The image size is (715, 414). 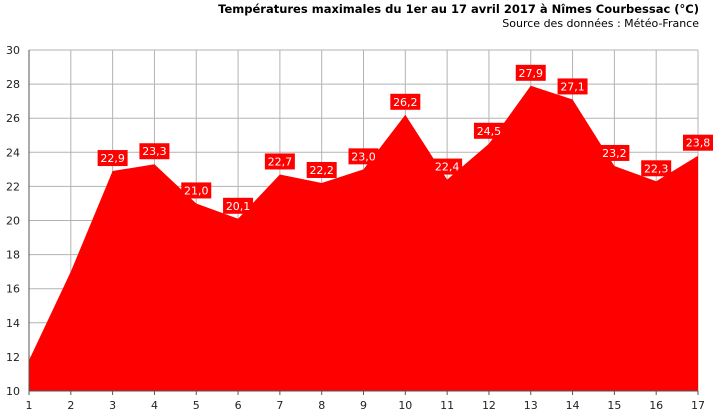 What do you see at coordinates (154, 405) in the screenshot?
I see `x-tick-label: 4` at bounding box center [154, 405].